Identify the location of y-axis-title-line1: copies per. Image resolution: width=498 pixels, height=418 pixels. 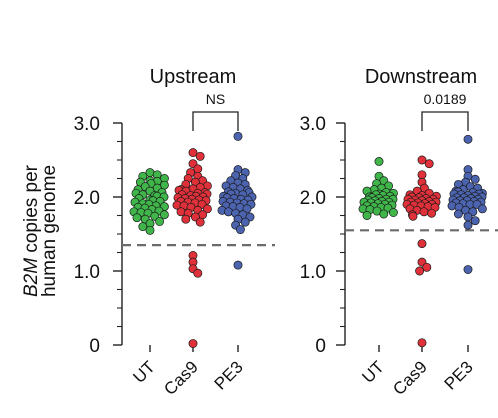
(31, 211).